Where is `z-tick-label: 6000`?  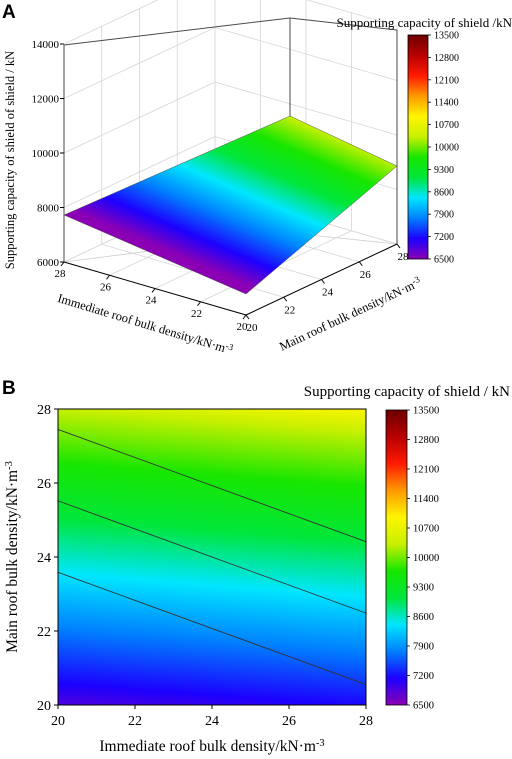 z-tick-label: 6000 is located at coordinates (48, 263).